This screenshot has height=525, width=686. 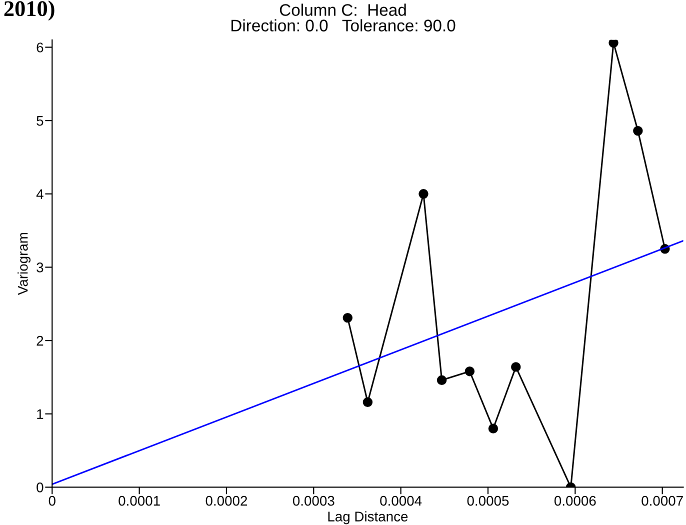 I want to click on y-tick-label: 0, so click(x=40, y=487).